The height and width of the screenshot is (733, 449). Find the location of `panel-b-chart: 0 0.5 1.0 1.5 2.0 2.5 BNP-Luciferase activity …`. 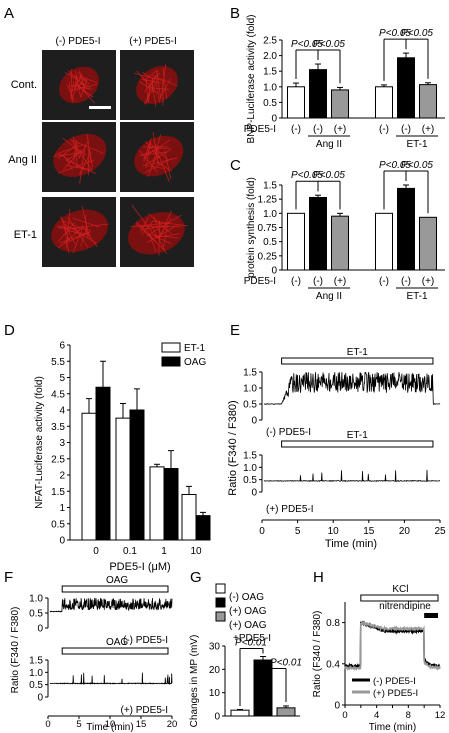

panel-b-chart: 0 0.5 1.0 1.5 2.0 2.5 BNP-Luciferase activity … is located at coordinates (344, 82).